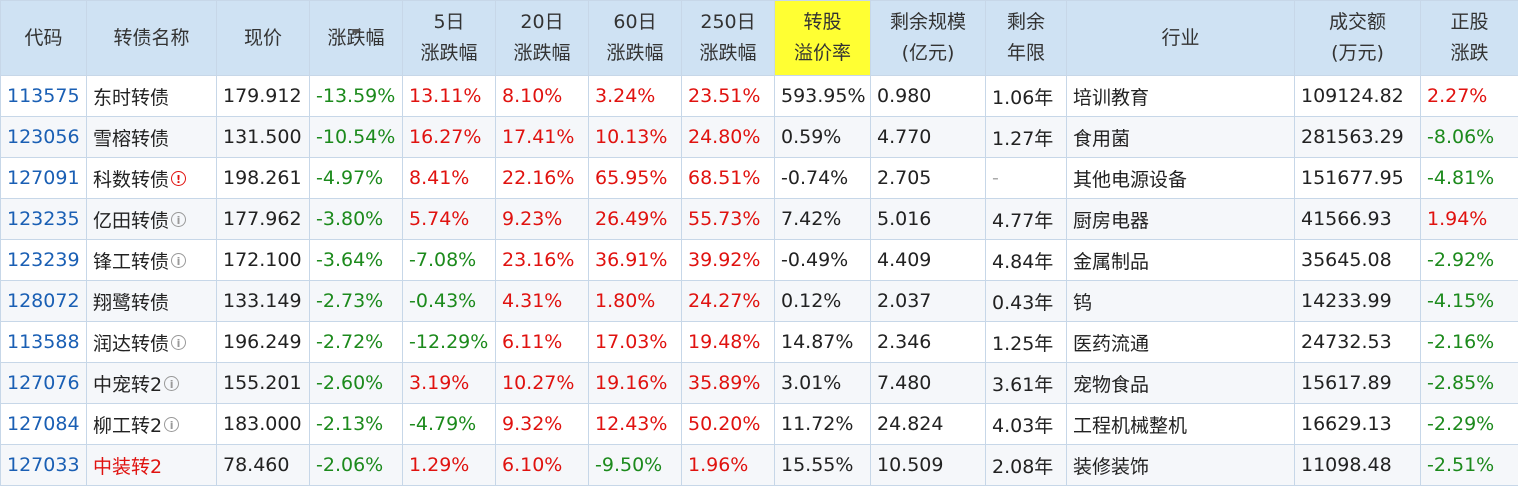 The image size is (1518, 487). I want to click on cell-name: 中宠转2 i, so click(151, 383).